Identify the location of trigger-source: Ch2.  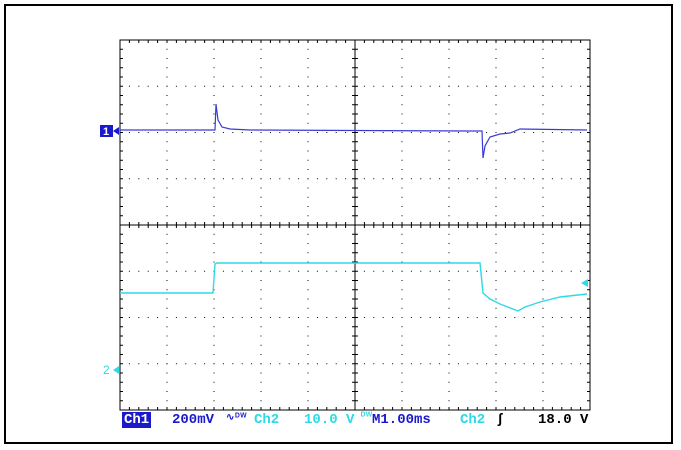
(473, 420).